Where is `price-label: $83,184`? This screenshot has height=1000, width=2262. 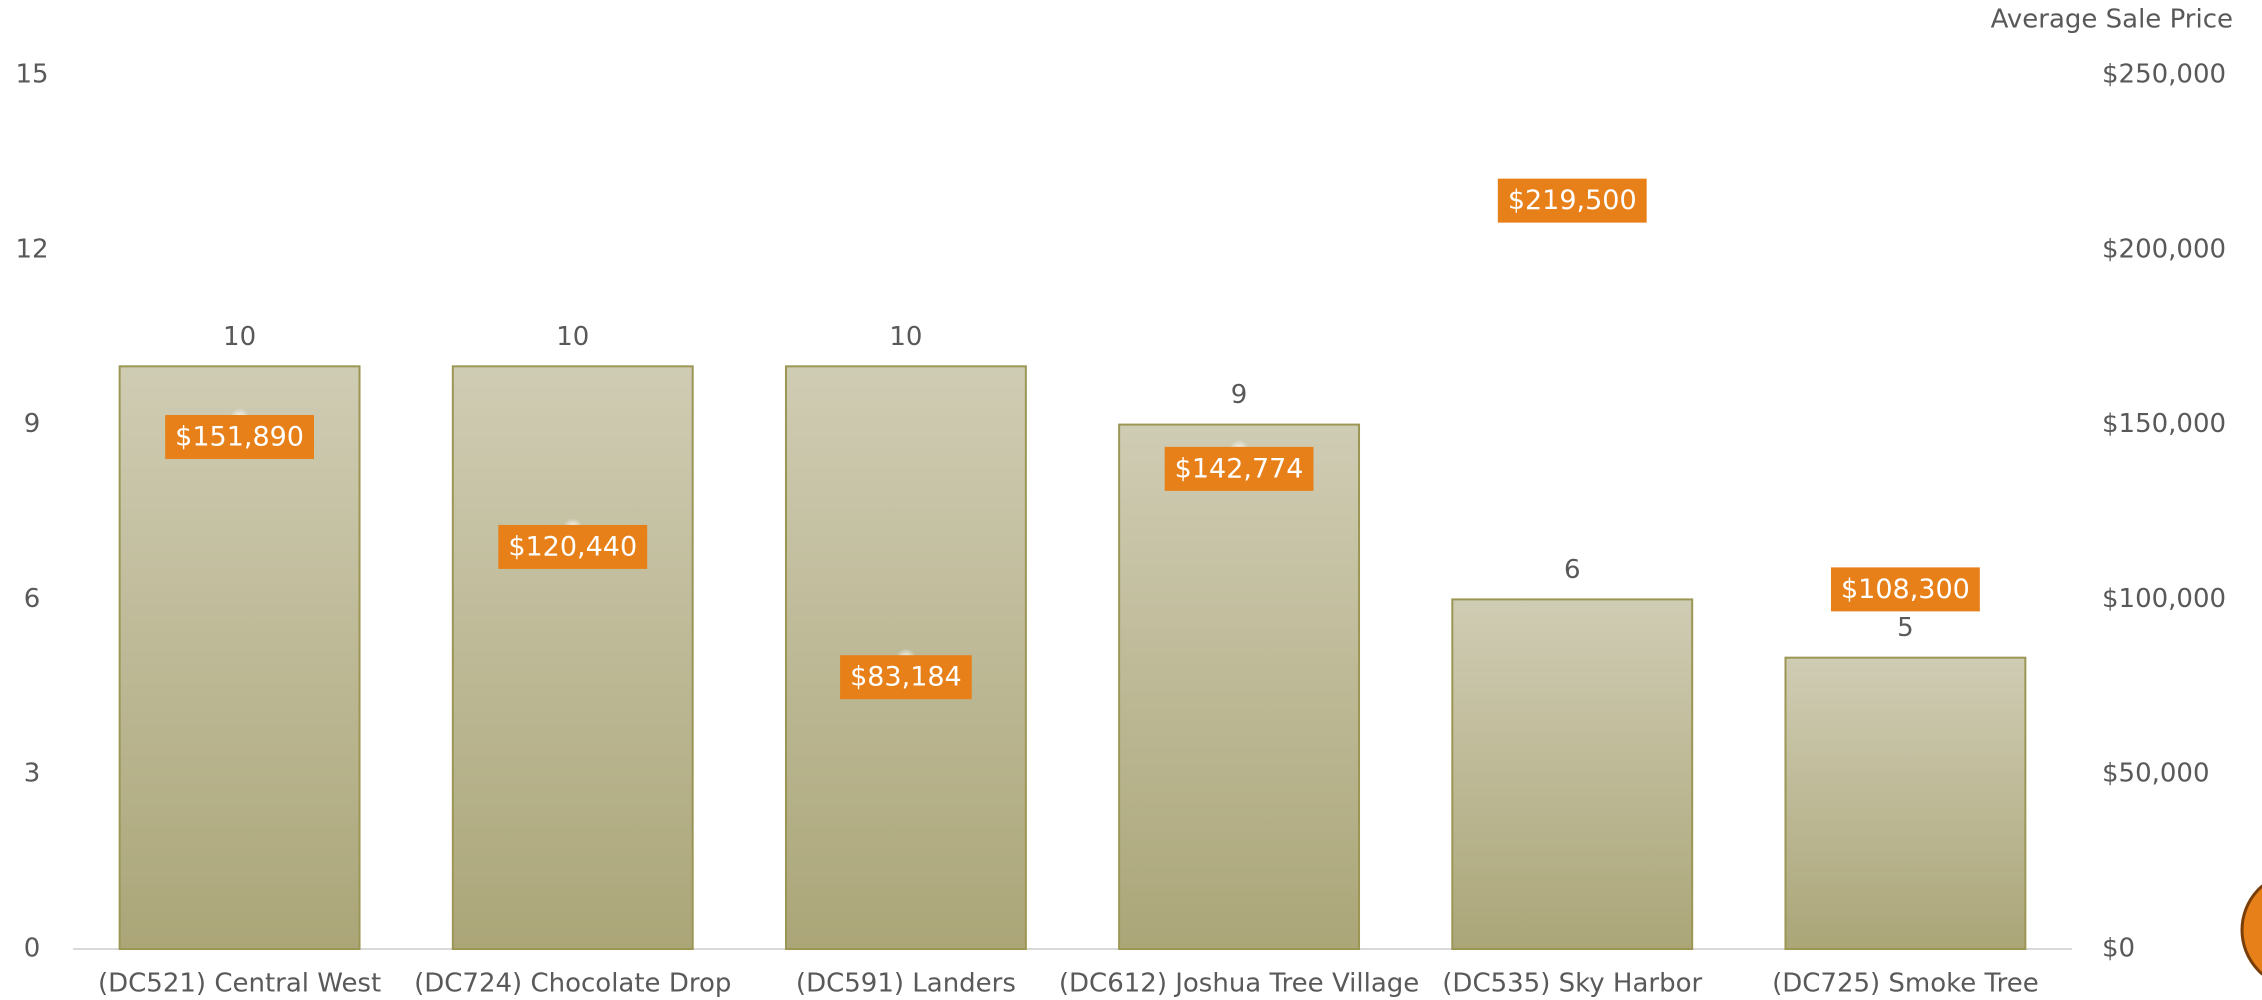 price-label: $83,184 is located at coordinates (906, 677).